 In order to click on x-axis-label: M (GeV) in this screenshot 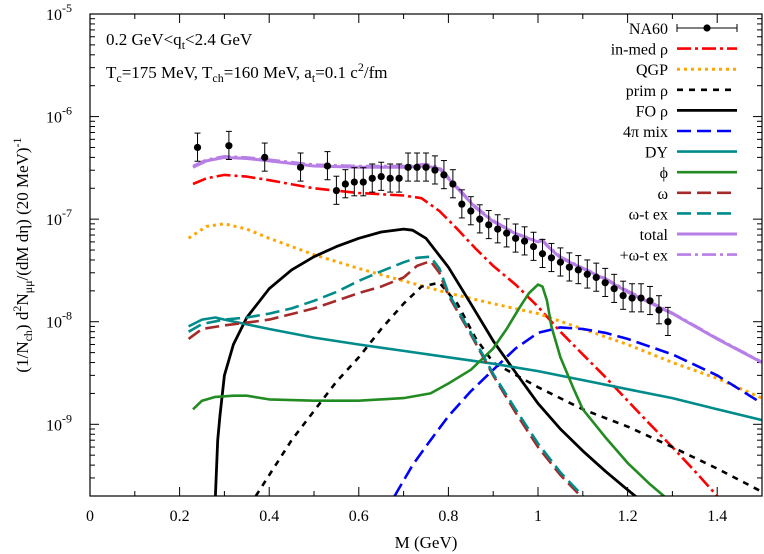, I will do `click(426, 542)`.